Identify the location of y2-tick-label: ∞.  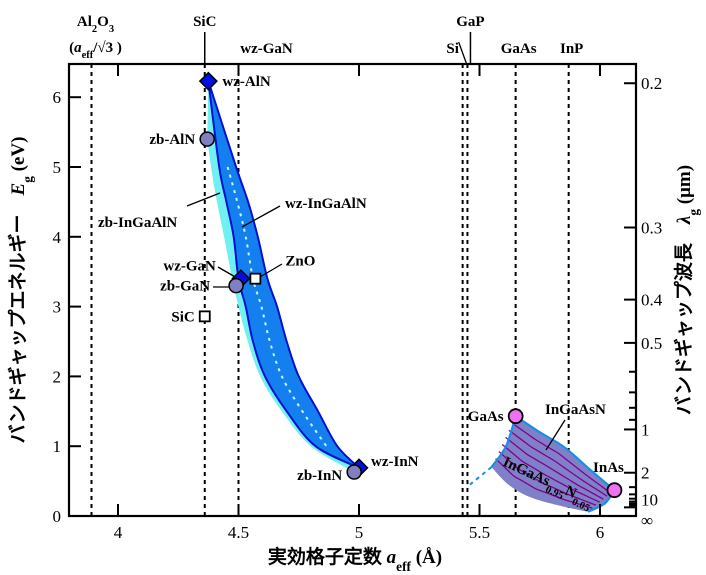
(647, 520).